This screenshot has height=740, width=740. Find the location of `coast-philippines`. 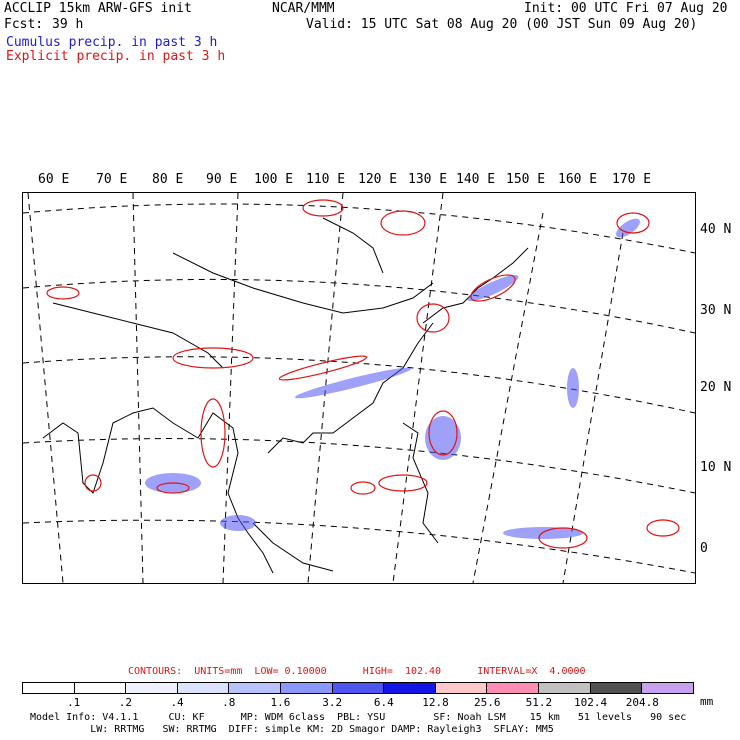

coast-philippines is located at coordinates (420, 483).